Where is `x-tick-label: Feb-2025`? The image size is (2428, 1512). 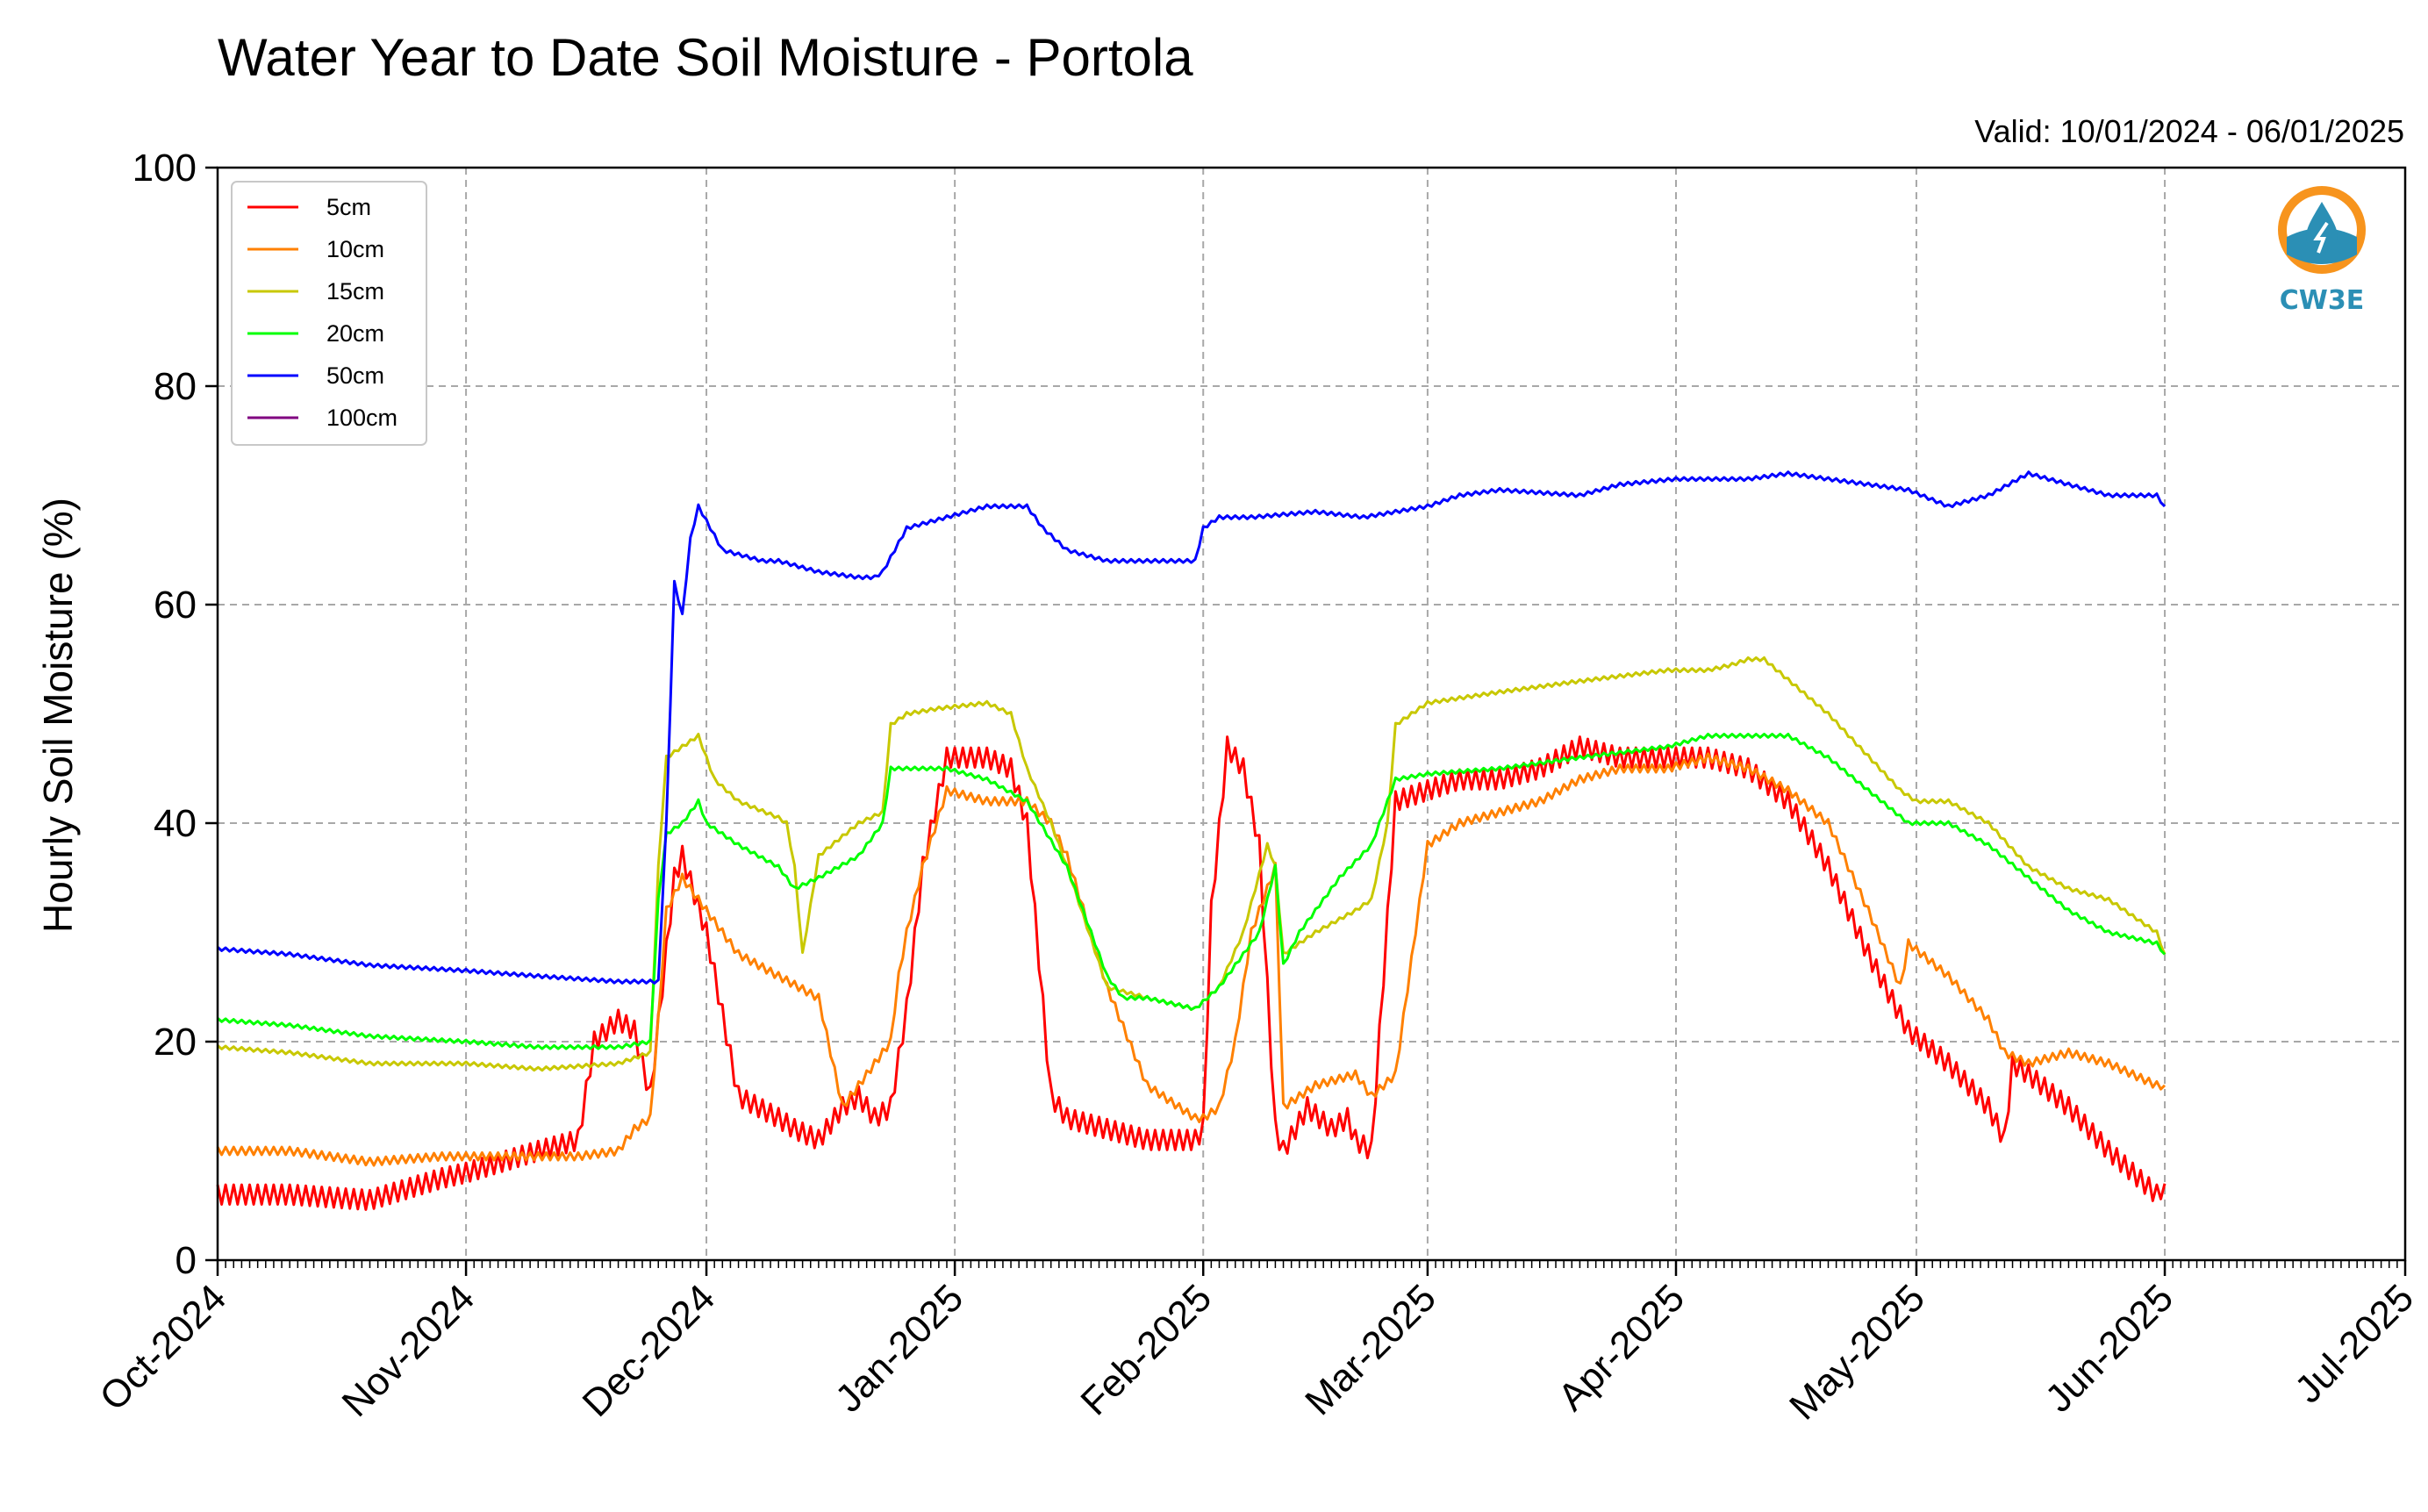 x-tick-label: Feb-2025 is located at coordinates (1146, 1349).